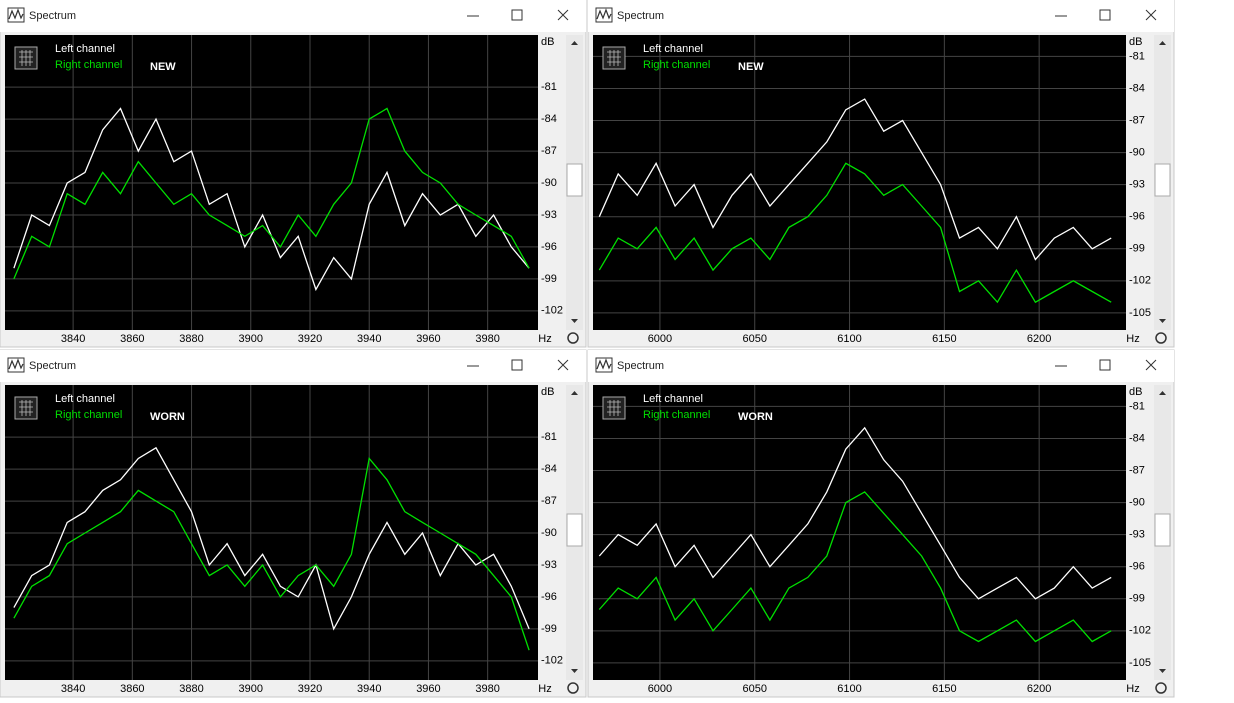 The image size is (1234, 703). Describe the element at coordinates (1137, 502) in the screenshot. I see `y-tick-label: -90` at that location.